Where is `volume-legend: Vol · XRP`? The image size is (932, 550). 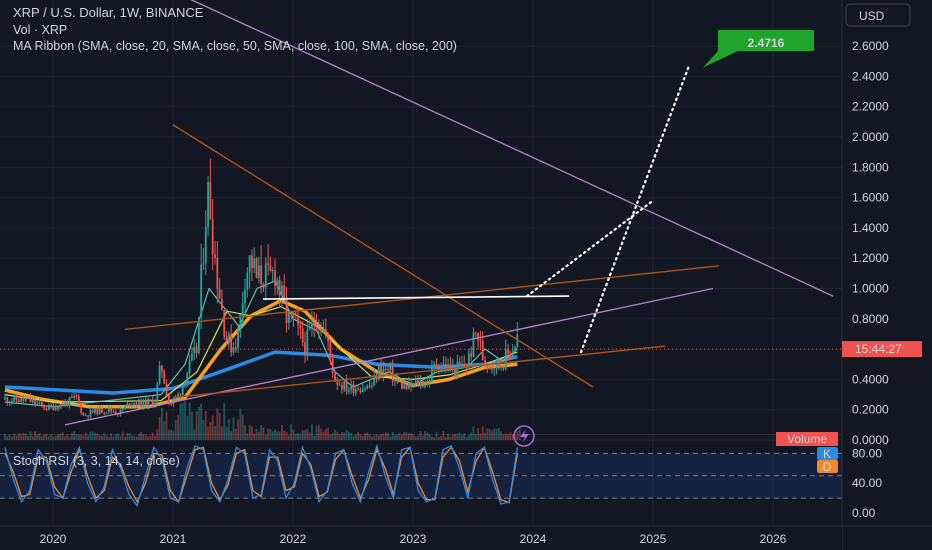
volume-legend: Vol · XRP is located at coordinates (40, 30).